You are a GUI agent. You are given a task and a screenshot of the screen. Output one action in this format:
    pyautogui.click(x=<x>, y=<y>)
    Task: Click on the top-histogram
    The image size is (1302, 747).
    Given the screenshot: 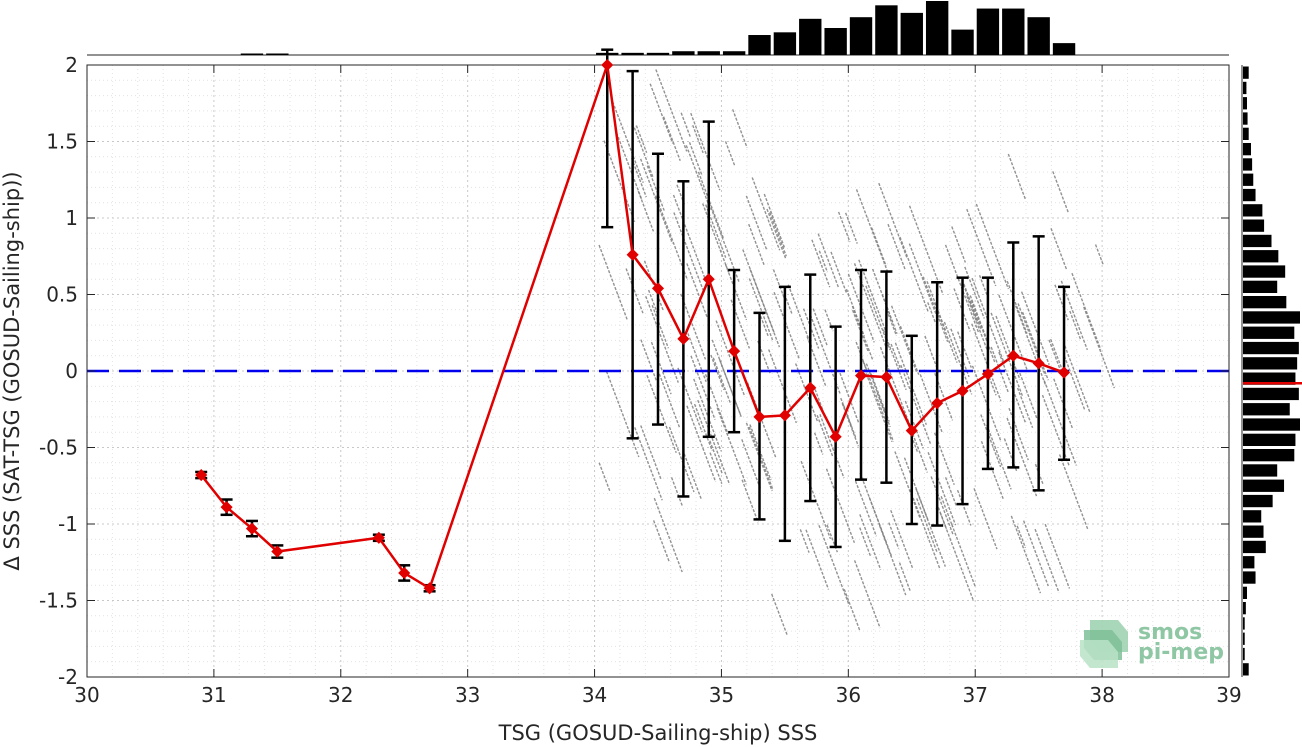 What is the action you would take?
    pyautogui.click(x=658, y=28)
    